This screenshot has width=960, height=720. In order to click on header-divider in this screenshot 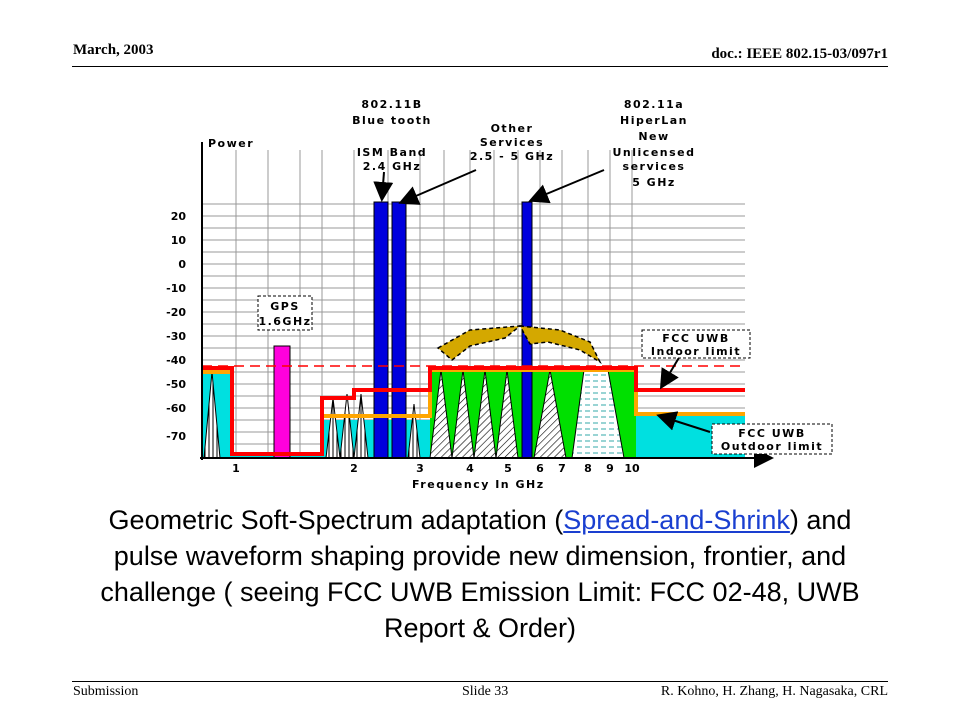, I will do `click(480, 66)`.